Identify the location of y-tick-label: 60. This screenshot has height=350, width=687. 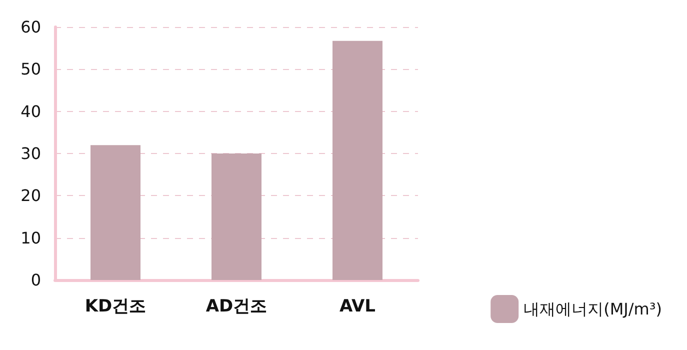
(30, 27).